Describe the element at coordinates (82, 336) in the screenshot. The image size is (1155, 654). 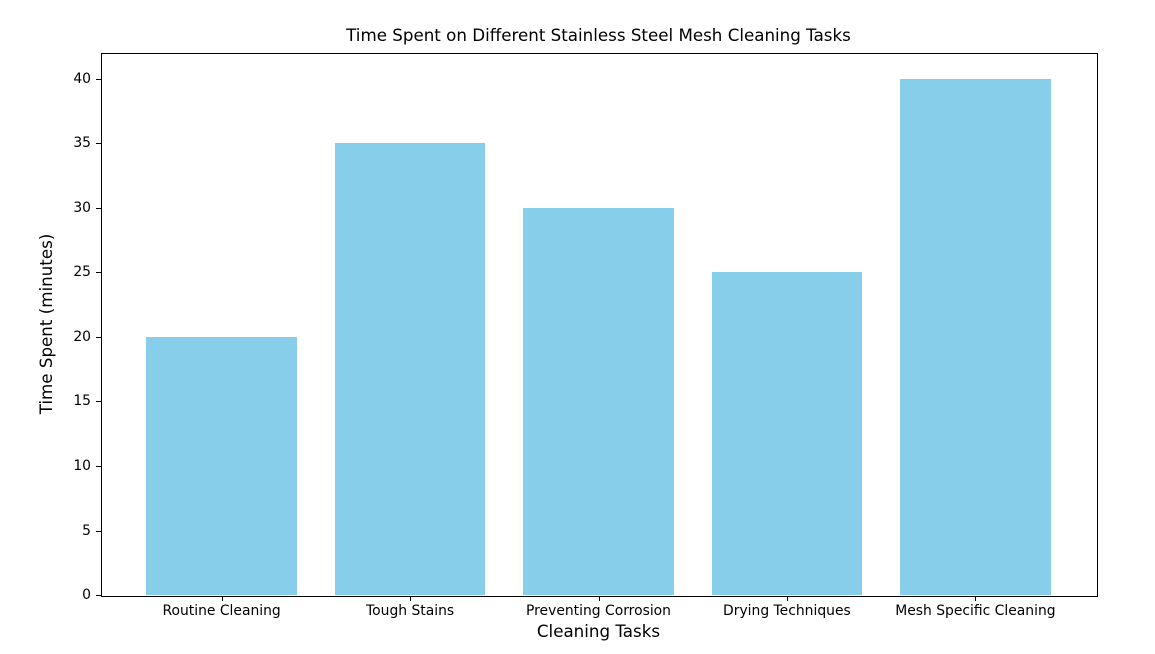
I see `y-tick-label: 20` at that location.